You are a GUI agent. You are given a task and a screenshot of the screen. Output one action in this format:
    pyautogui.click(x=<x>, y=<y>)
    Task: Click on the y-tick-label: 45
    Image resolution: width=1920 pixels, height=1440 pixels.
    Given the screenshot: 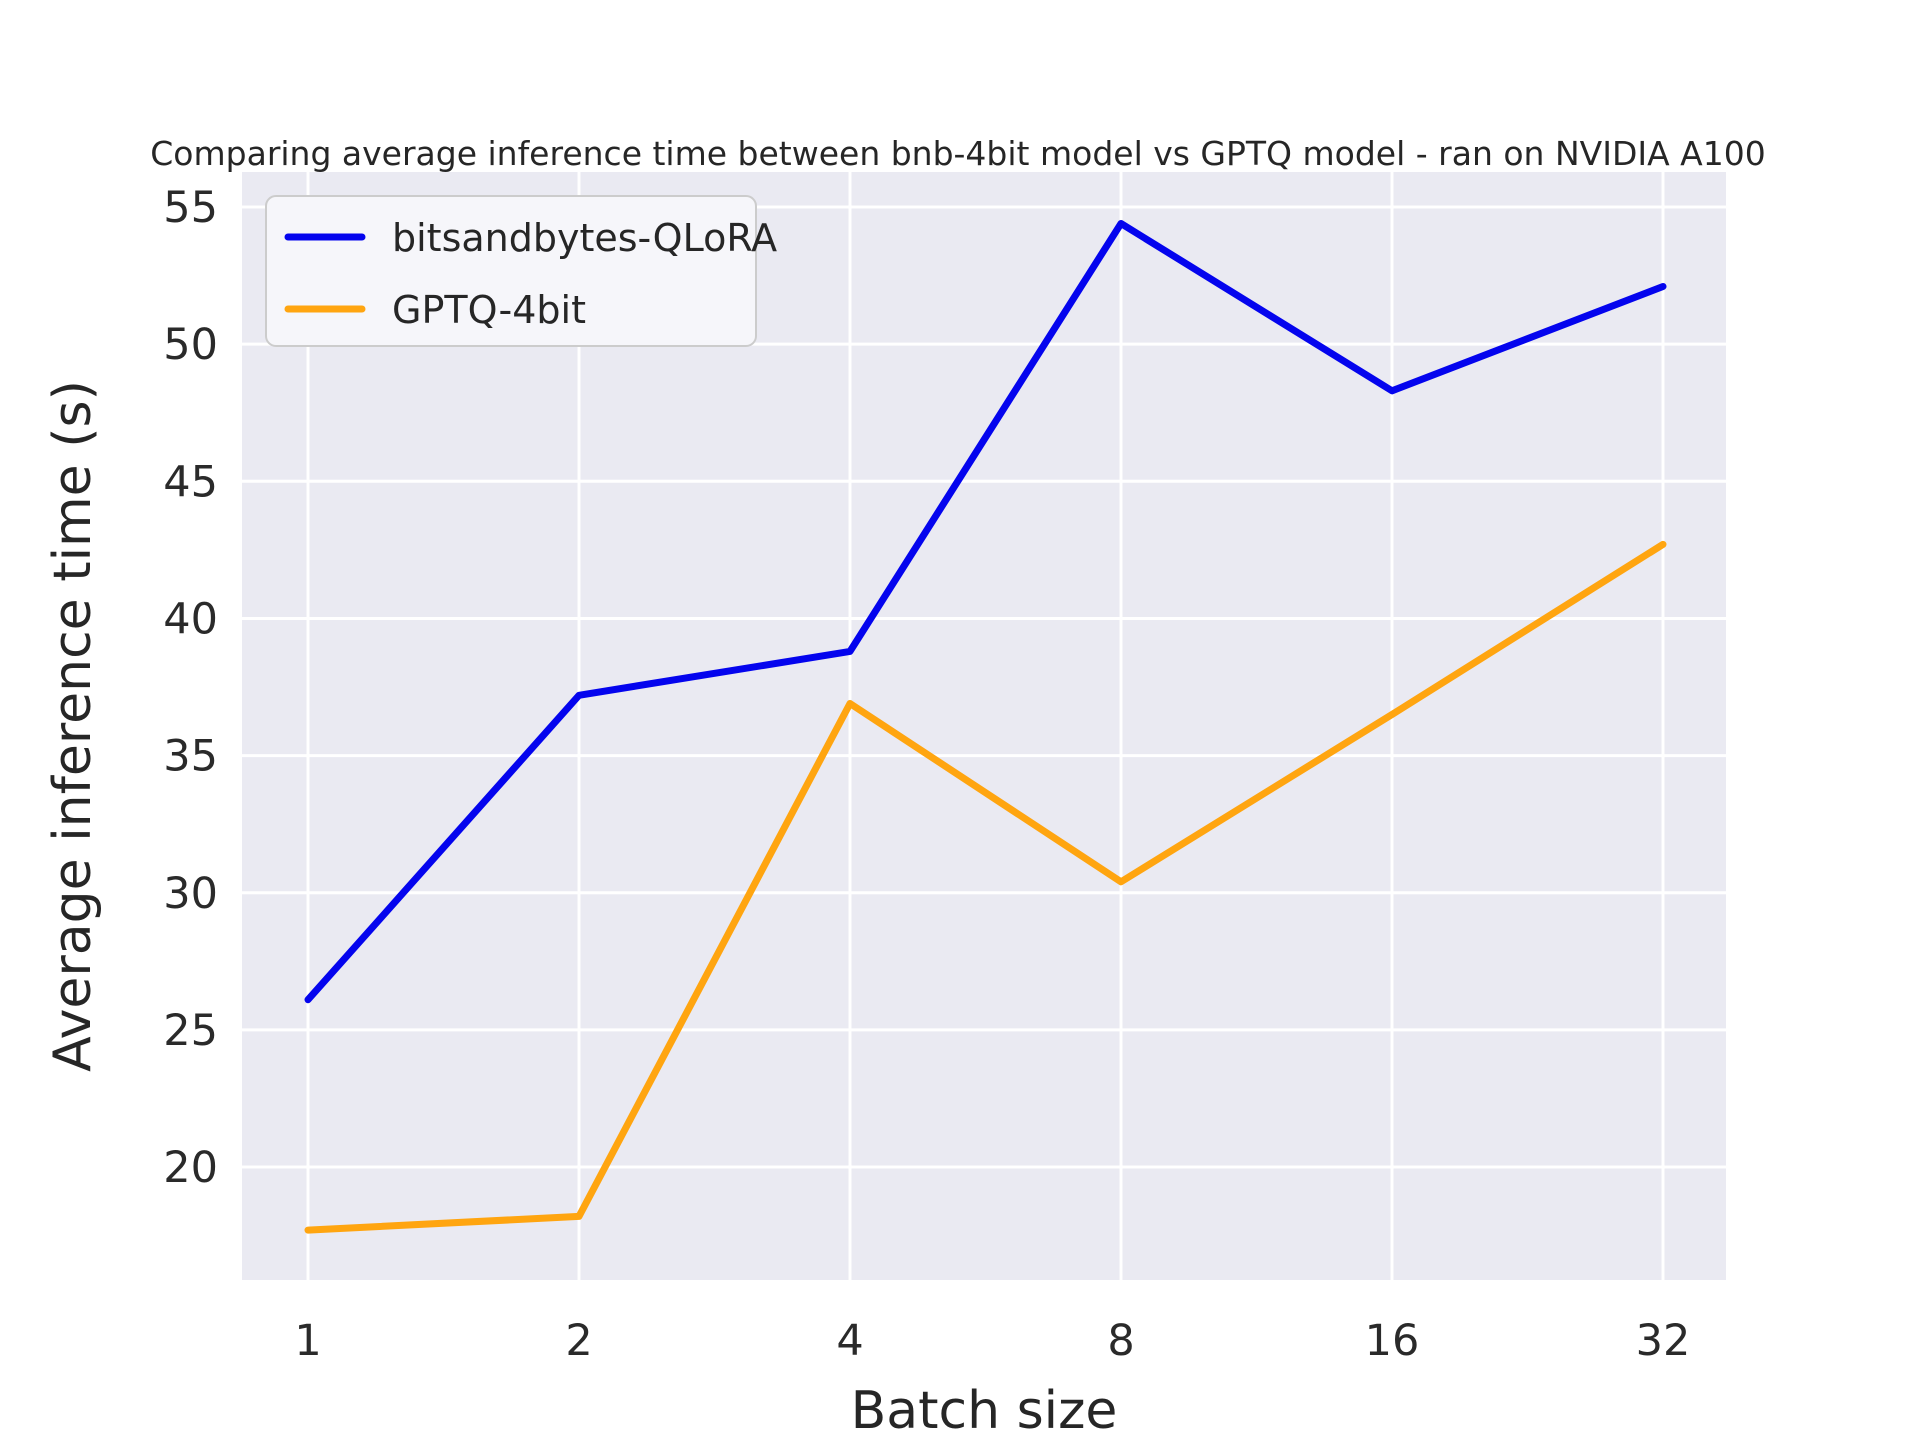 What is the action you would take?
    pyautogui.click(x=190, y=482)
    